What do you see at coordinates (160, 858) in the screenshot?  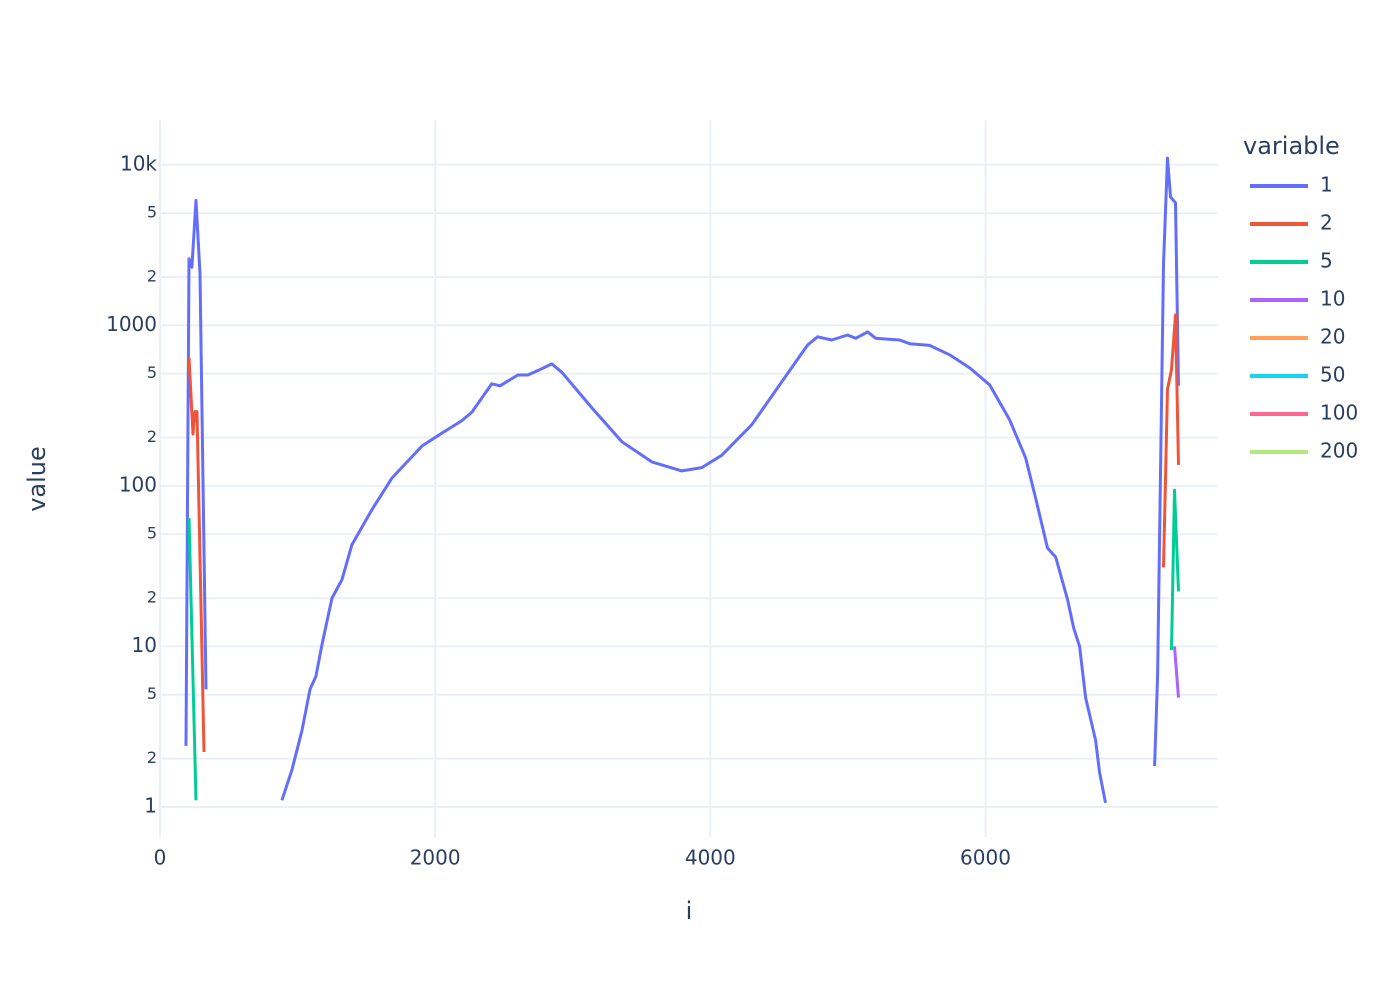 I see `x-tick-label: 0` at bounding box center [160, 858].